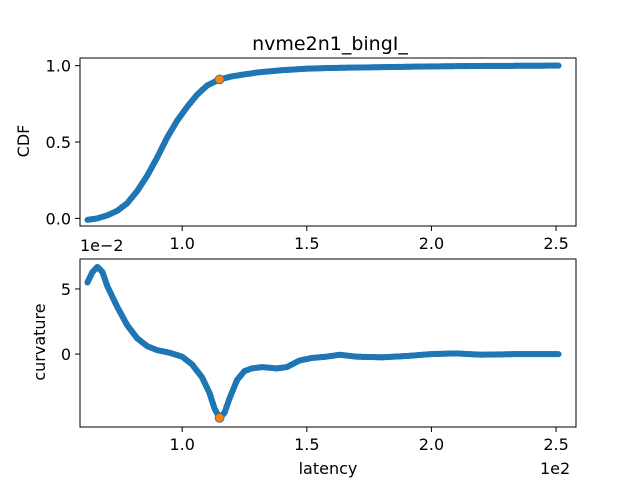 Image resolution: width=640 pixels, height=480 pixels. Describe the element at coordinates (219, 79) in the screenshot. I see `cdf-highlight-point` at that location.